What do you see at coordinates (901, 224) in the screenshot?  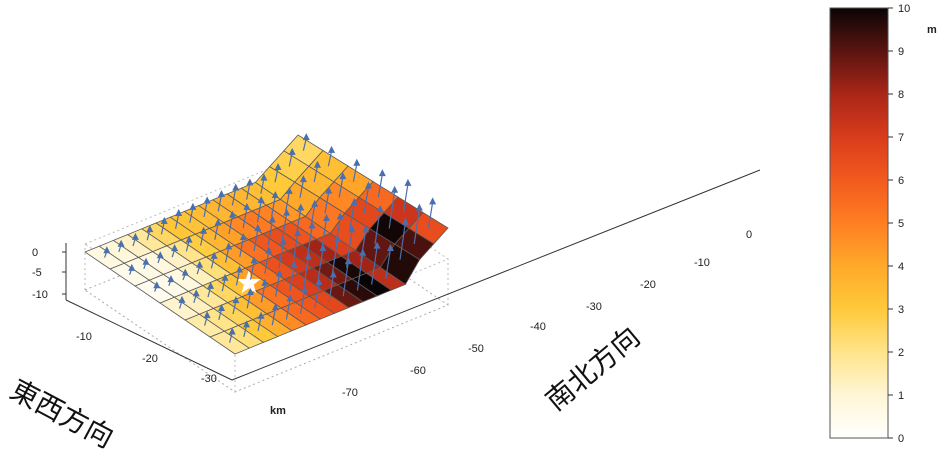 I see `colorbar-tick-label: 5` at bounding box center [901, 224].